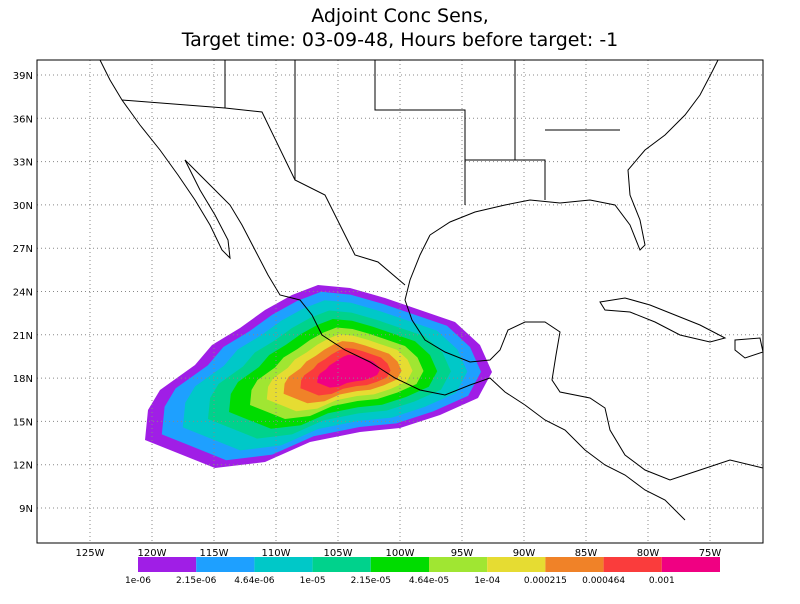 The height and width of the screenshot is (604, 800). Describe the element at coordinates (586, 553) in the screenshot. I see `lon-tick-label: 85W` at that location.